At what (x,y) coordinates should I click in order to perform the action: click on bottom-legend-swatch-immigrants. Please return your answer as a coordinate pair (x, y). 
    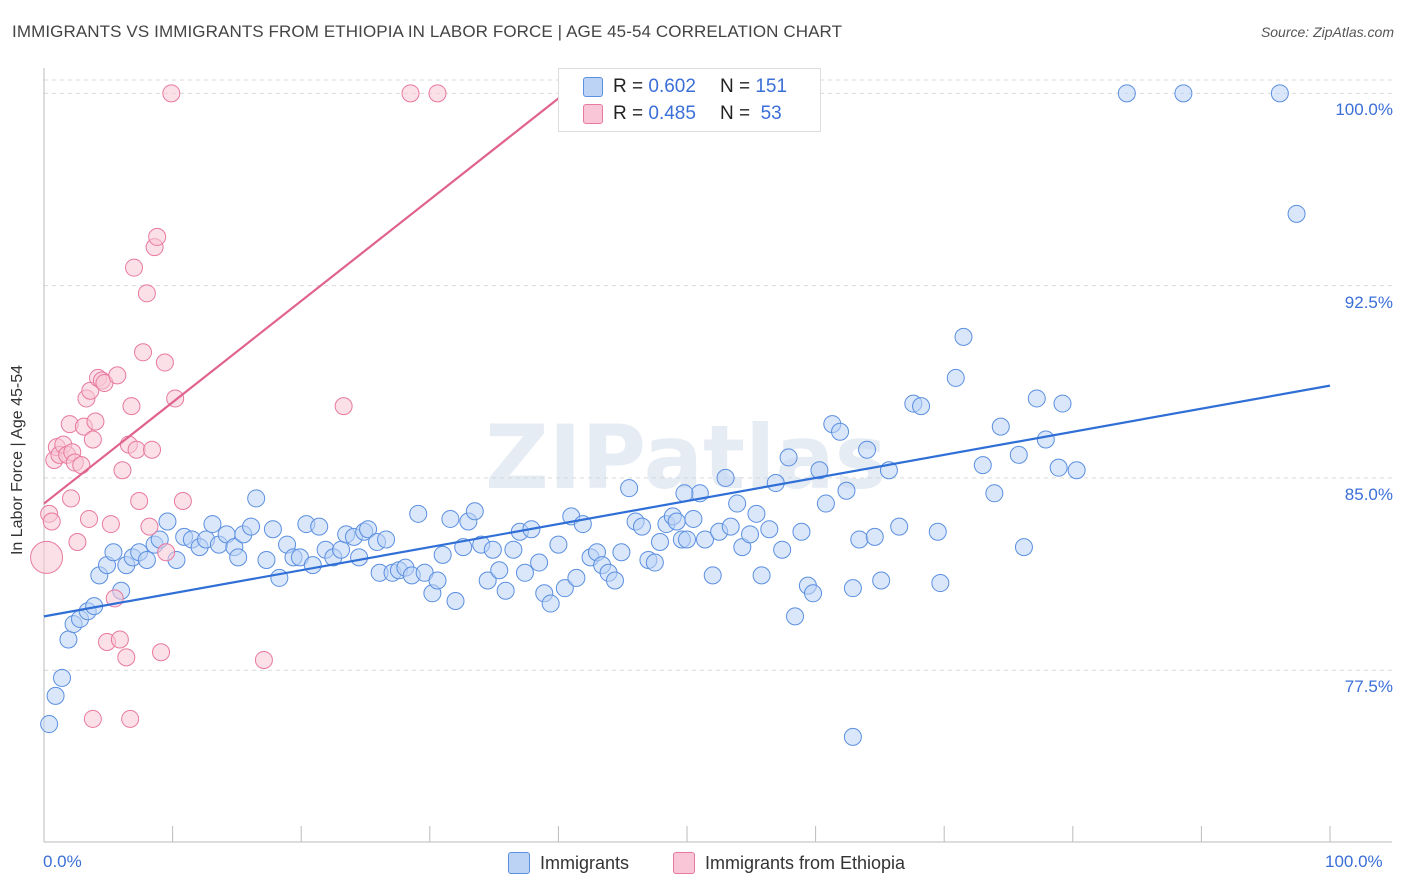
    Looking at the image, I should click on (519, 863).